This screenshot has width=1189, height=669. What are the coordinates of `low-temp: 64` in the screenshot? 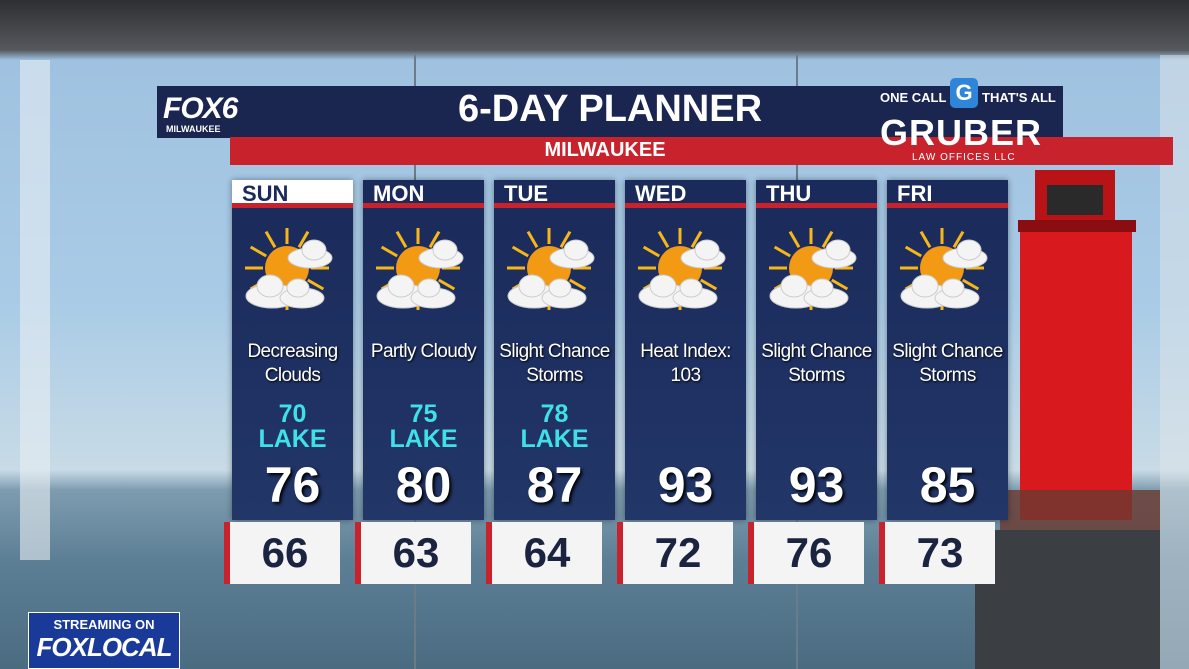 It's located at (544, 553).